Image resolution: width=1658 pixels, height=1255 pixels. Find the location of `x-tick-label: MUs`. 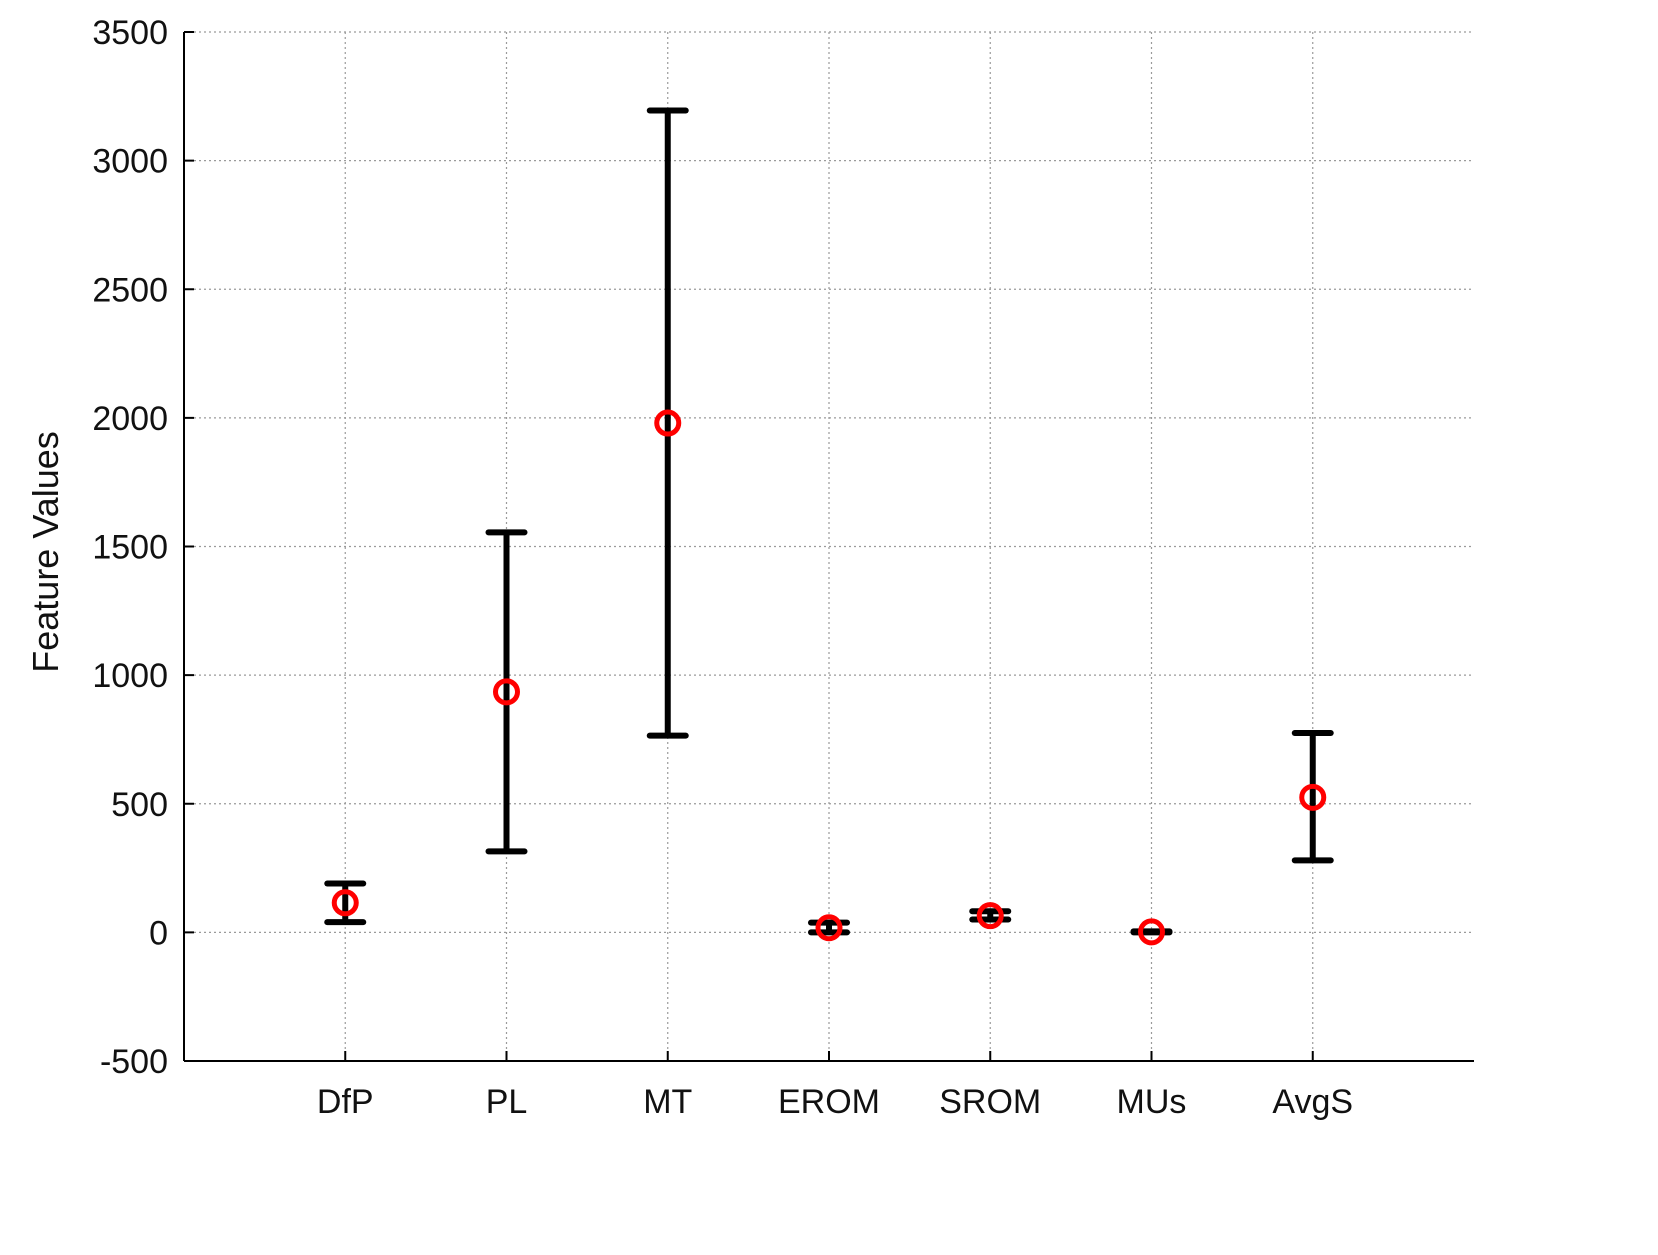

x-tick-label: MUs is located at coordinates (1152, 1102).